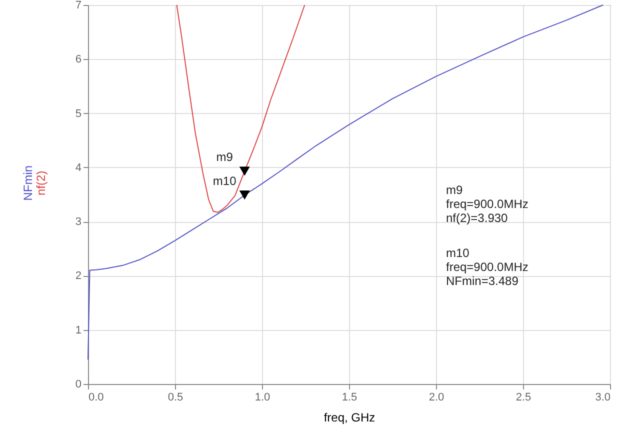 This screenshot has height=448, width=627. What do you see at coordinates (78, 168) in the screenshot?
I see `y-tick-label: 4` at bounding box center [78, 168].